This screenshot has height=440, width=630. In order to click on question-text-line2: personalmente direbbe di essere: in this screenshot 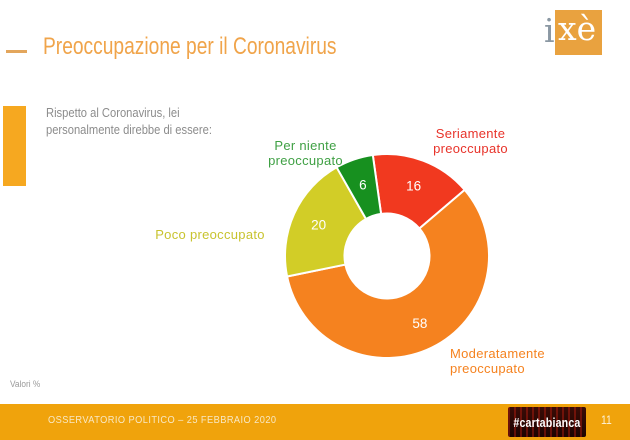, I will do `click(129, 129)`.